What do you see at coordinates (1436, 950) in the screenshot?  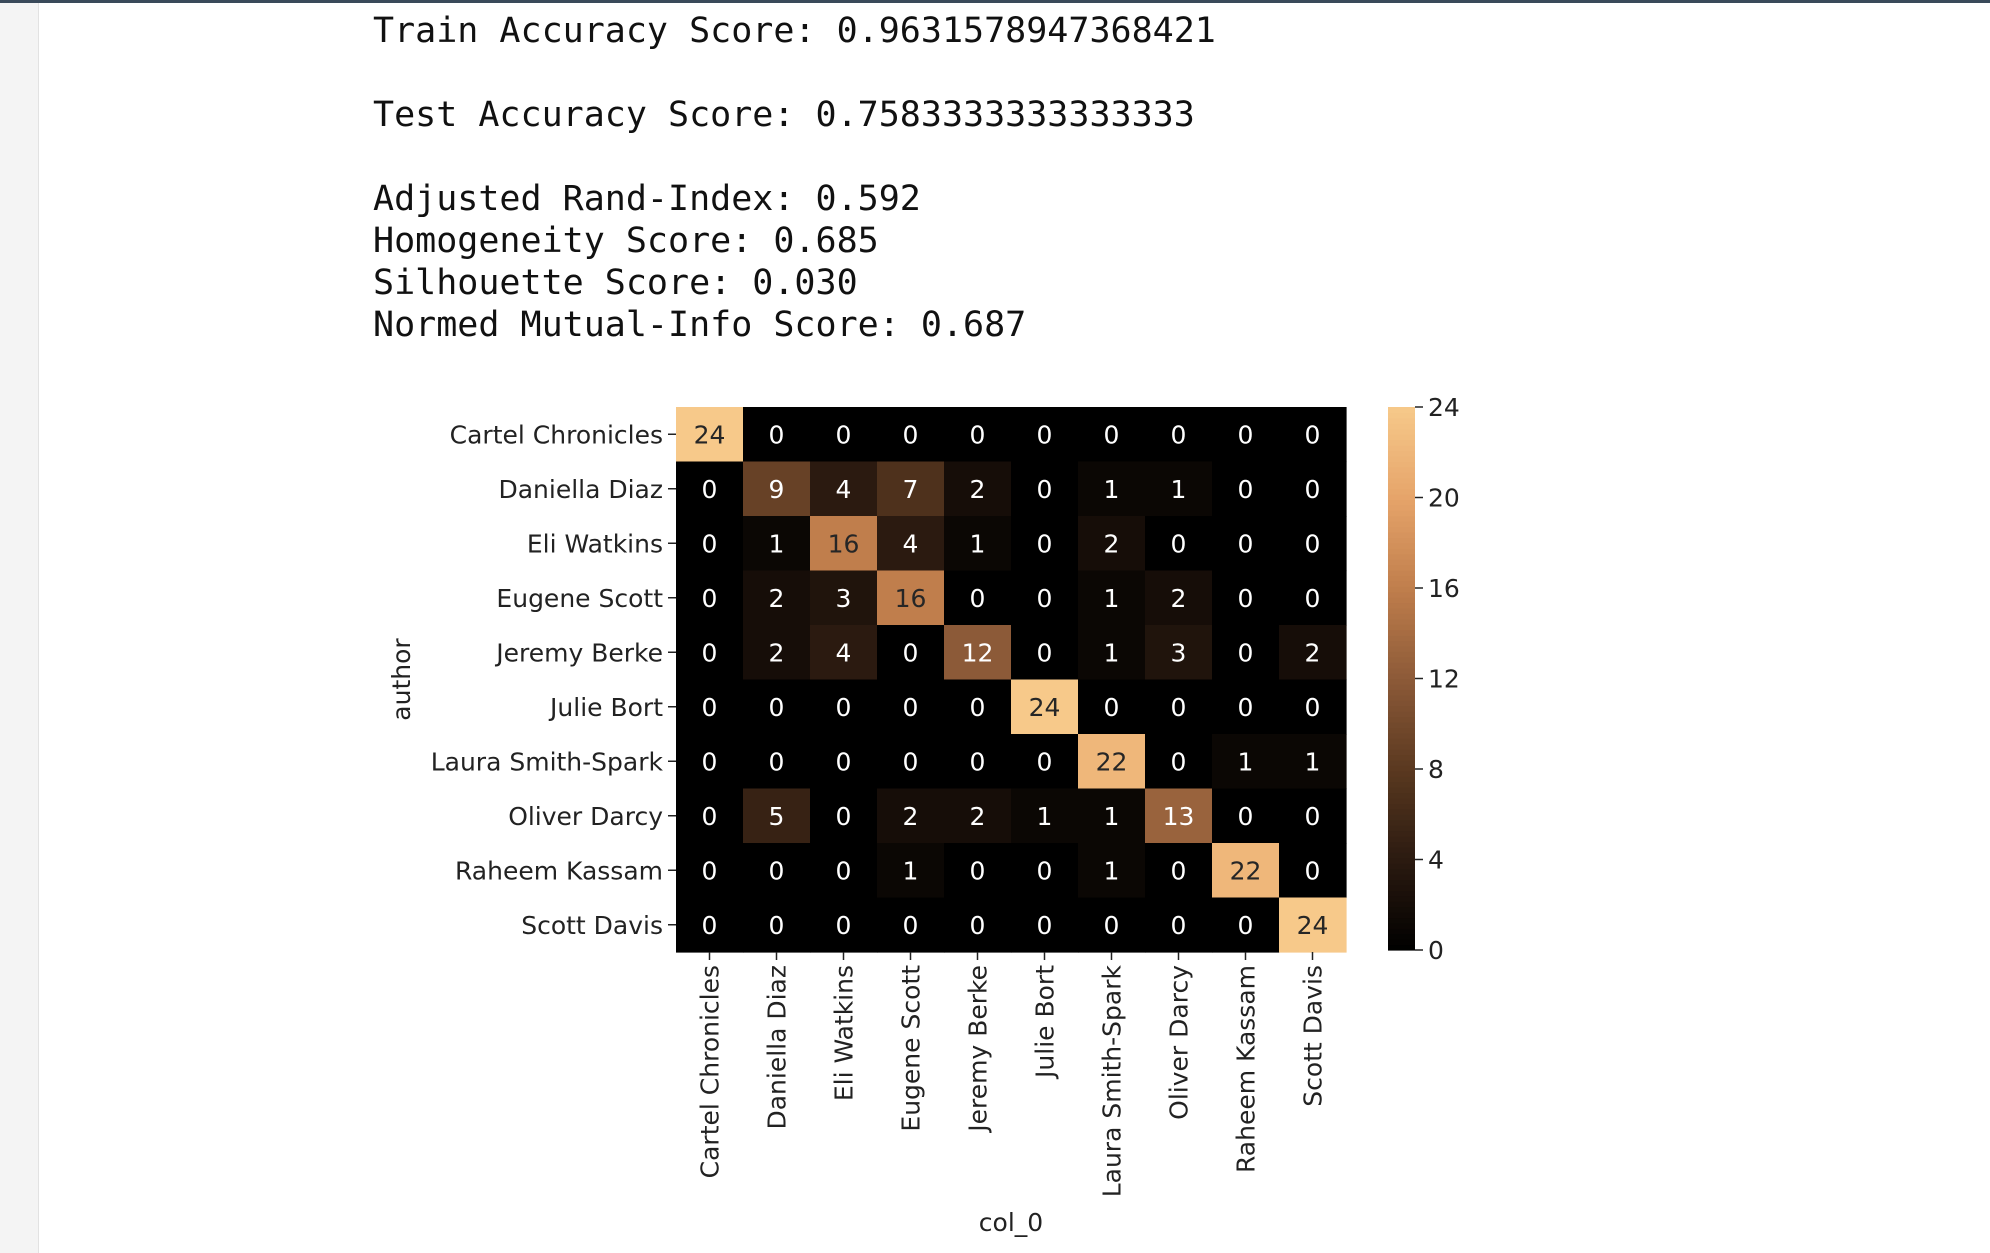 I see `colorbar-tick-label: 0` at bounding box center [1436, 950].